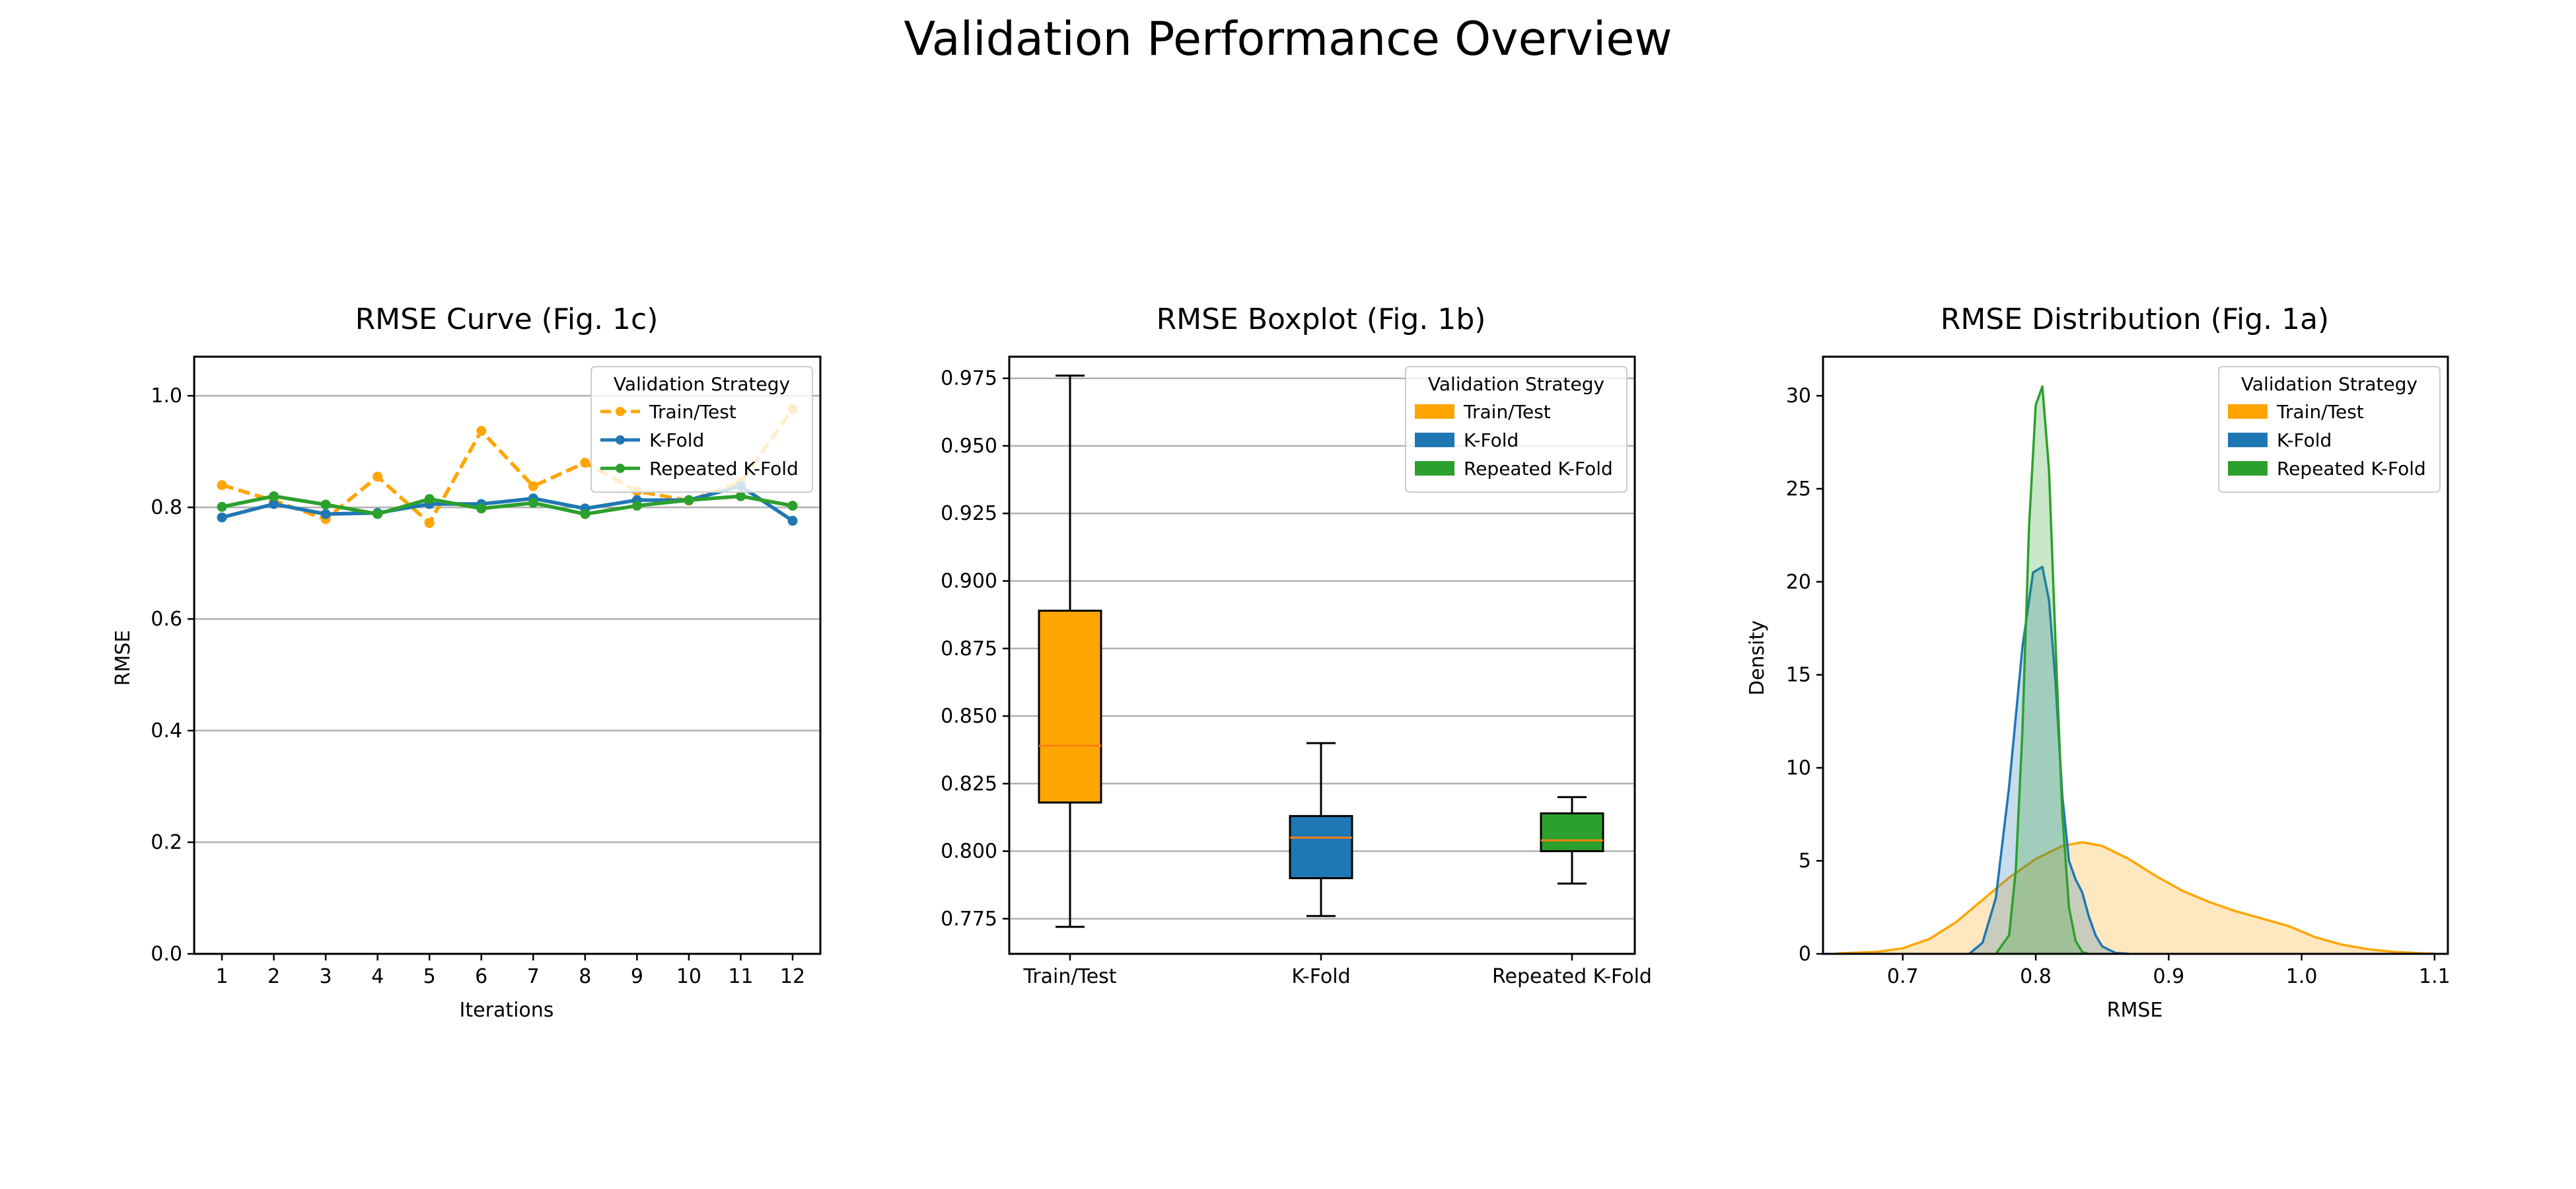 This screenshot has width=2576, height=1189. I want to click on y-tick-label: 15, so click(1798, 675).